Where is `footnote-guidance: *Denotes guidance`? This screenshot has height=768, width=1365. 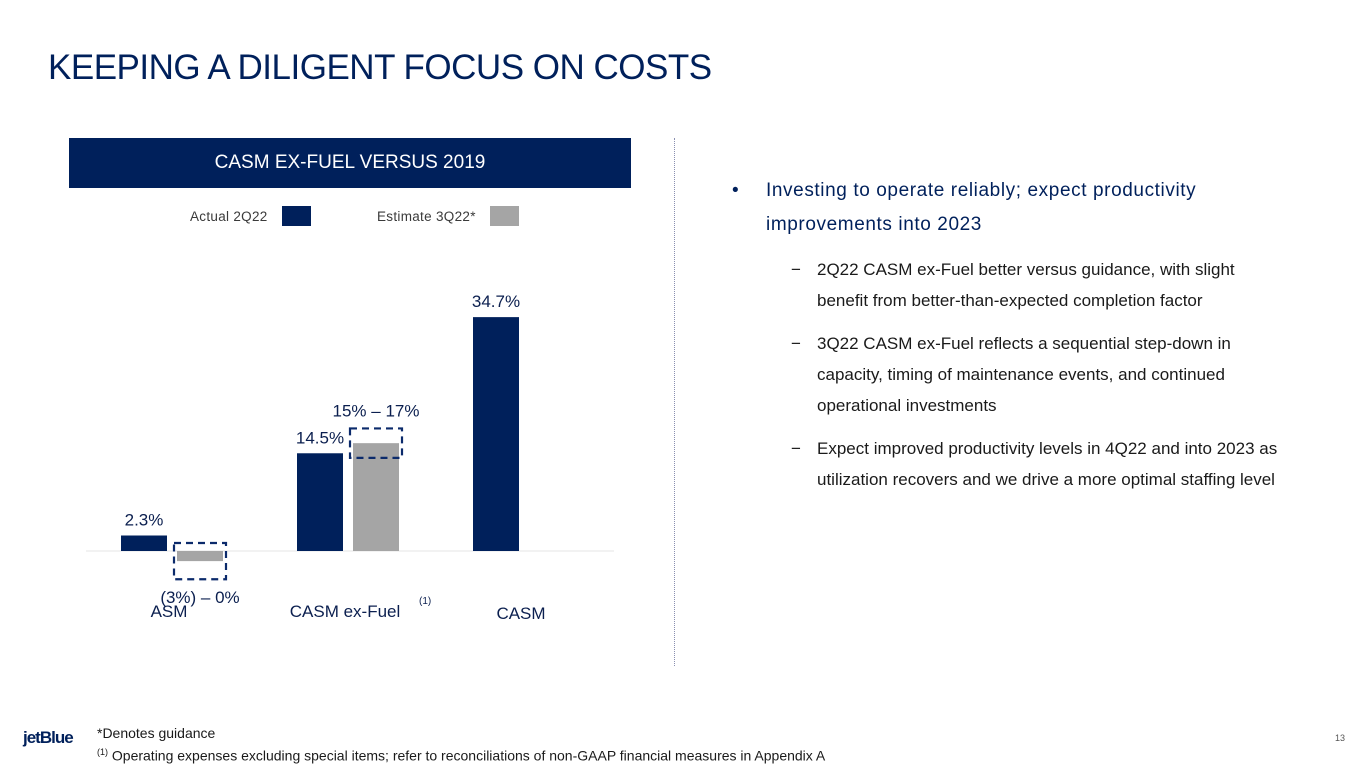 footnote-guidance: *Denotes guidance is located at coordinates (156, 733).